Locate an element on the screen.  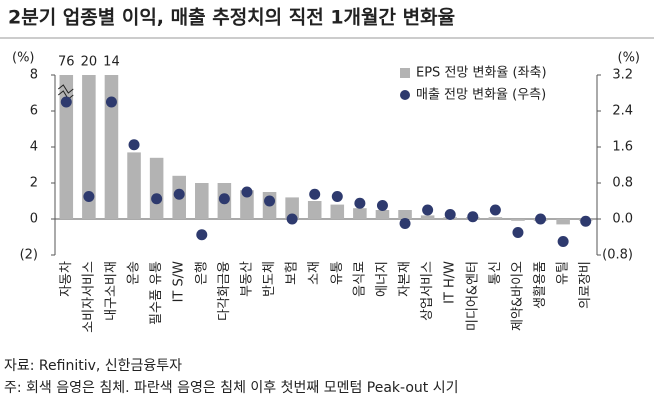
y-tick-label: 2 is located at coordinates (34, 183).